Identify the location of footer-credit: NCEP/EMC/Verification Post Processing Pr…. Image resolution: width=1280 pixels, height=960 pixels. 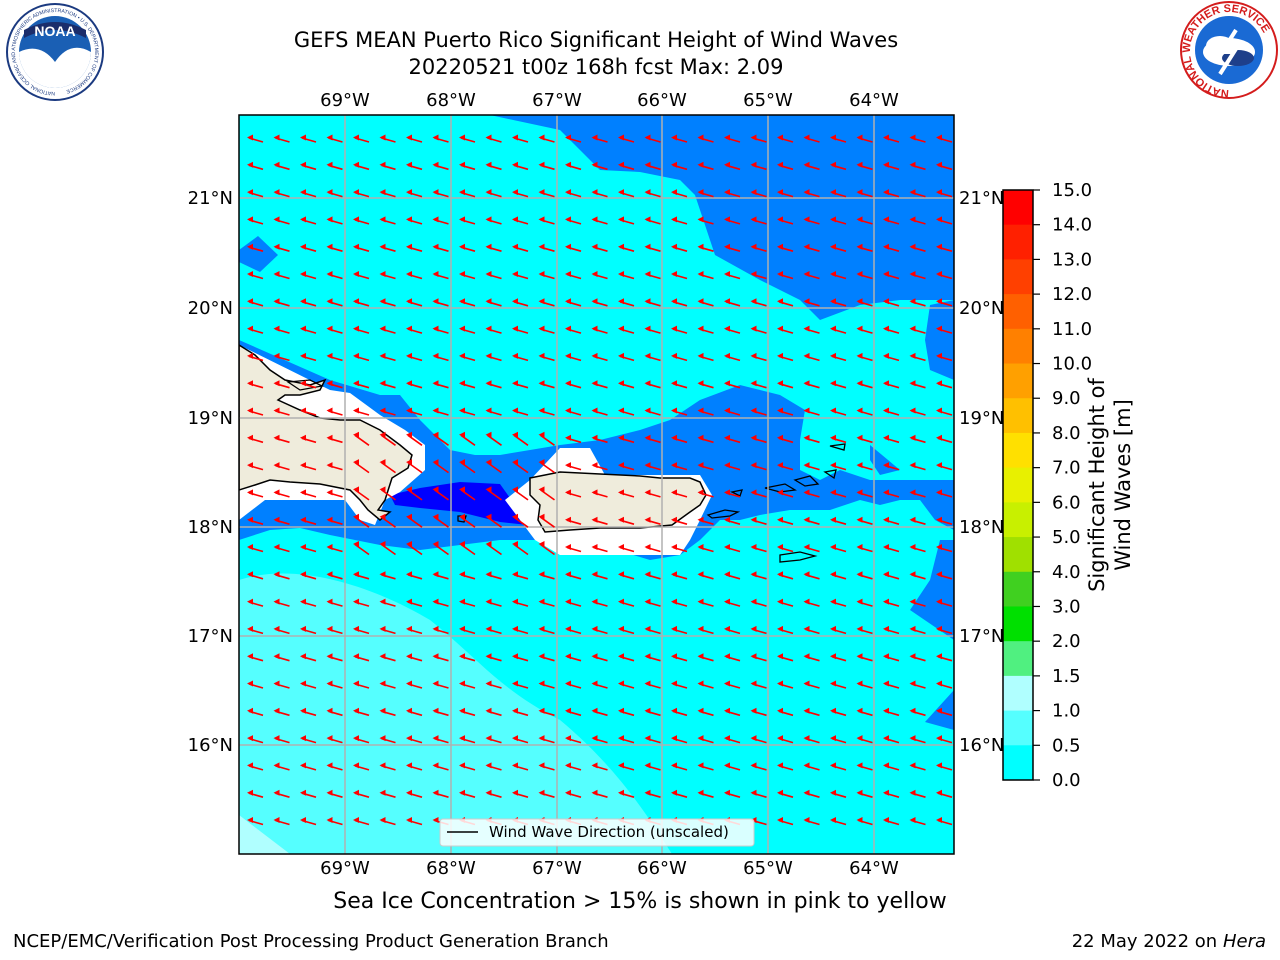
(311, 941).